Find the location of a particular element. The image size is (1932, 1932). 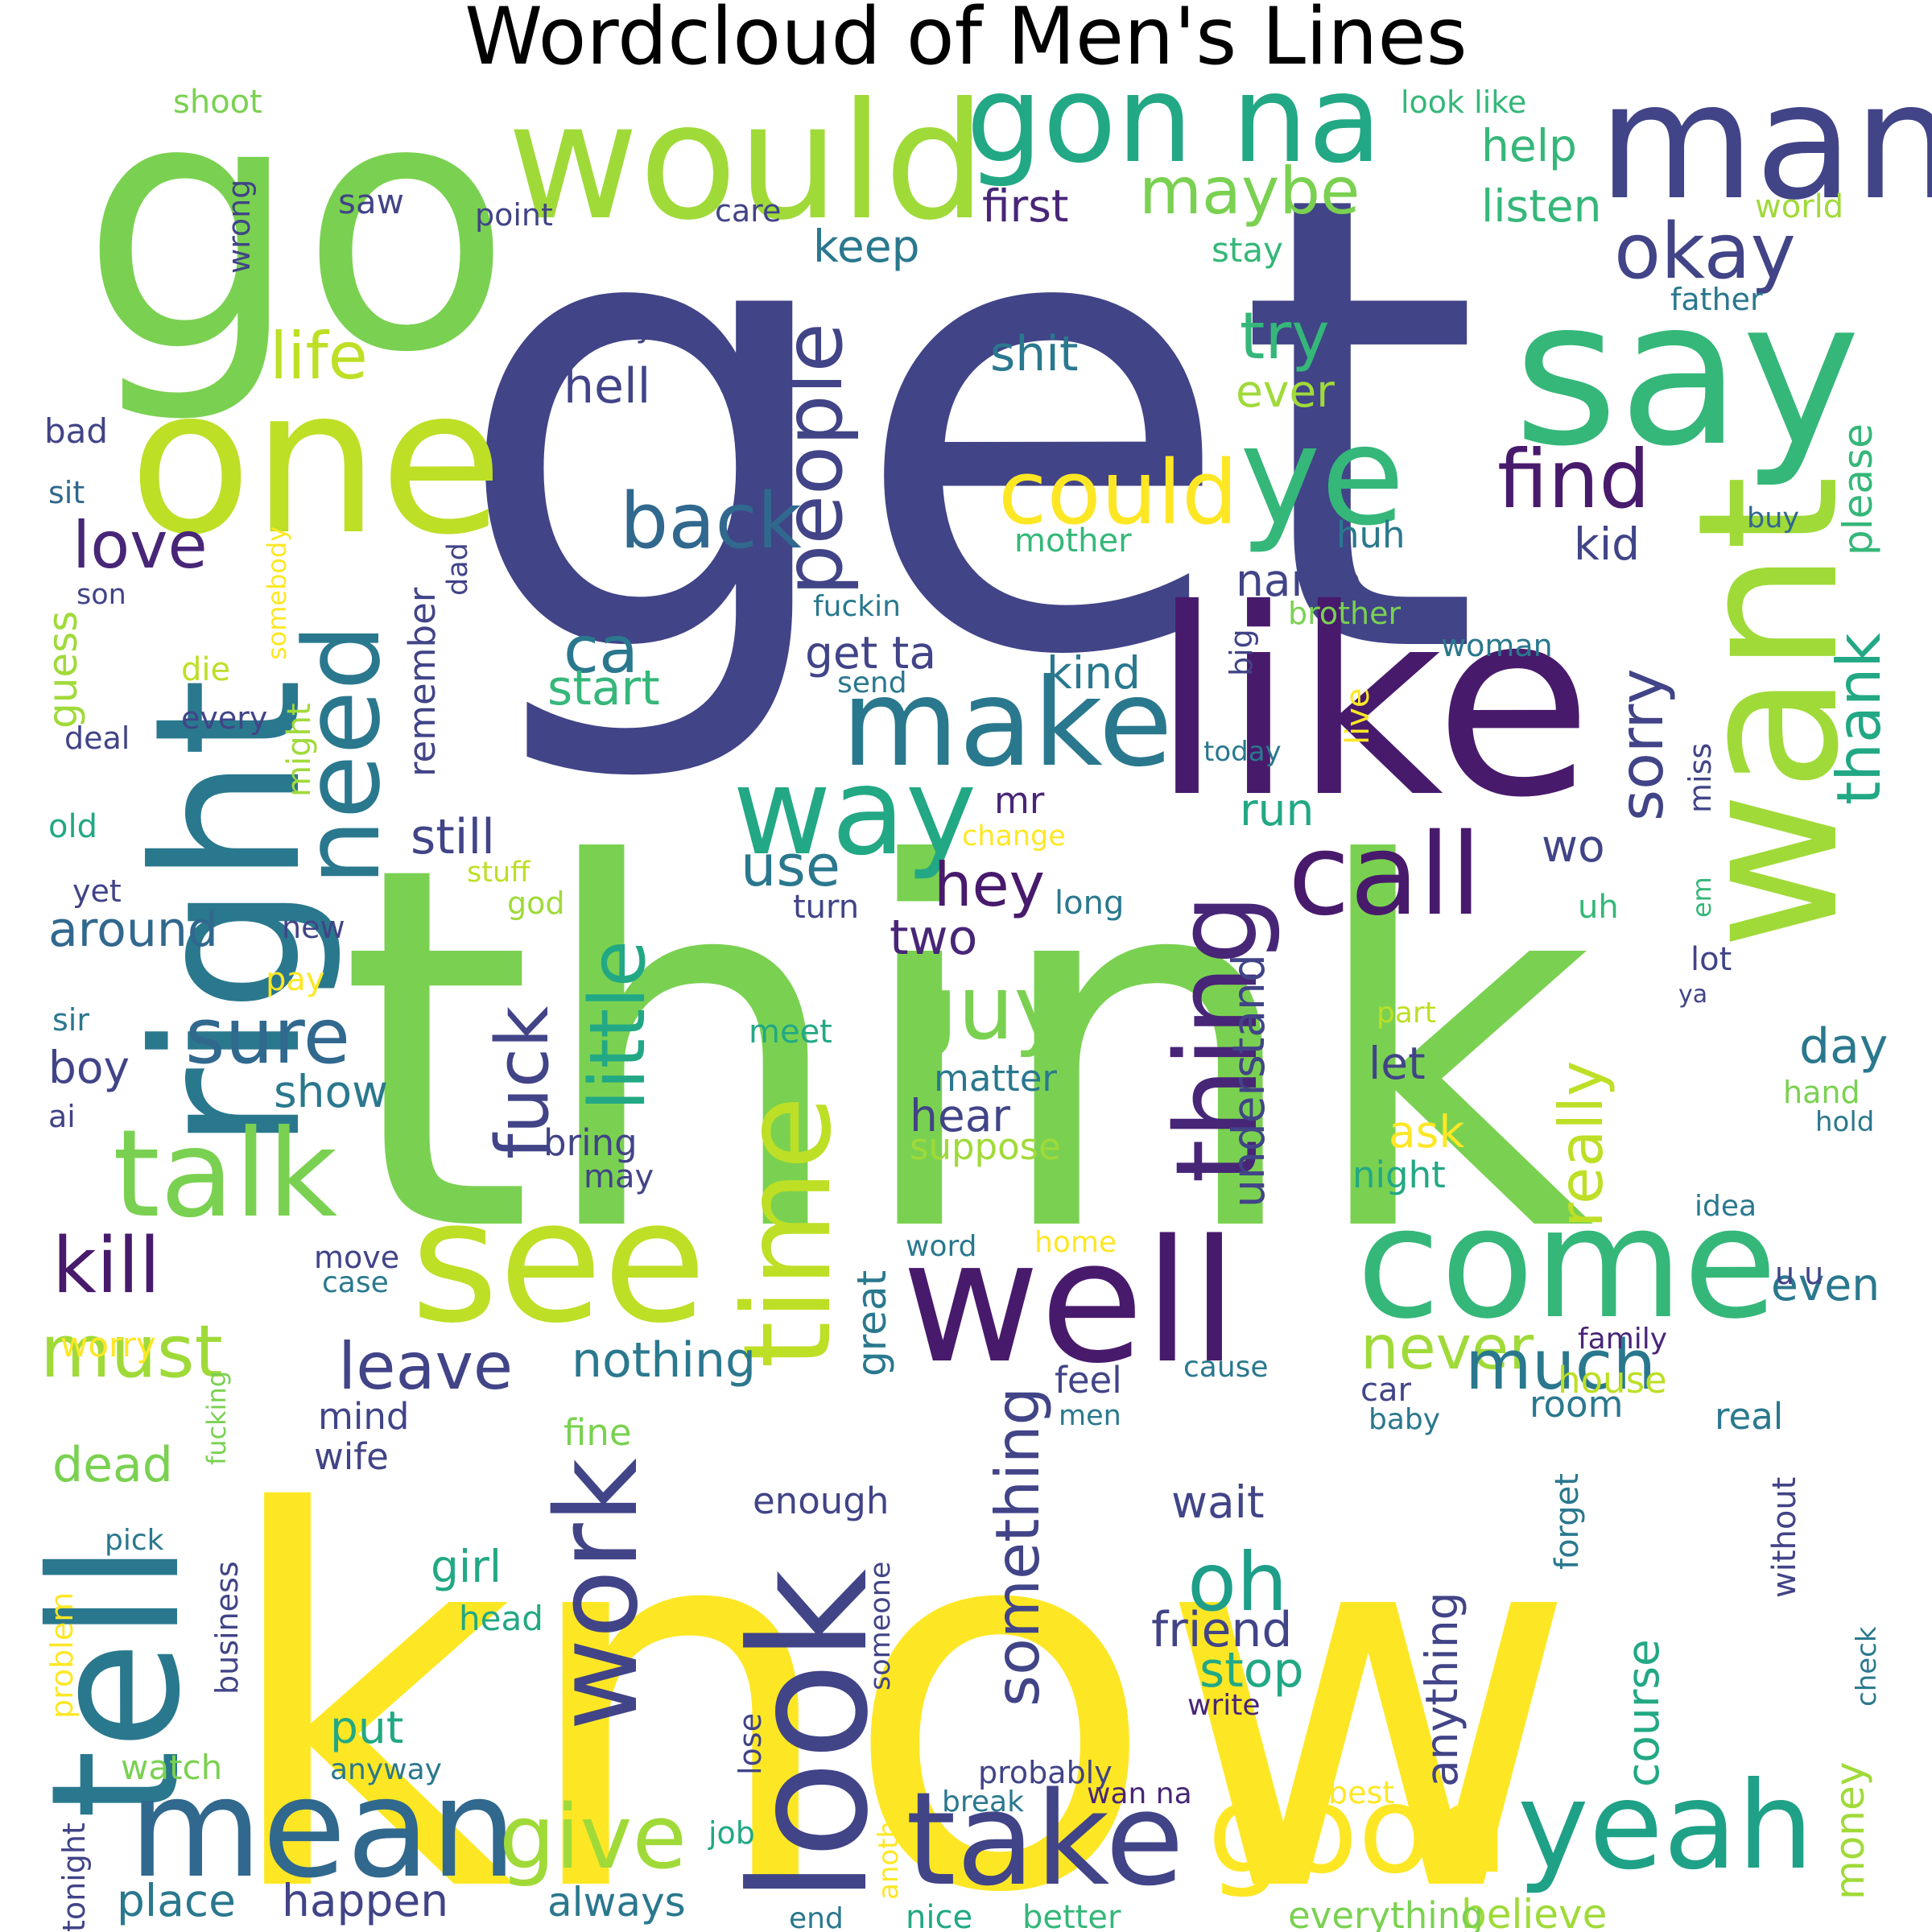

word-help: help is located at coordinates (1529, 145).